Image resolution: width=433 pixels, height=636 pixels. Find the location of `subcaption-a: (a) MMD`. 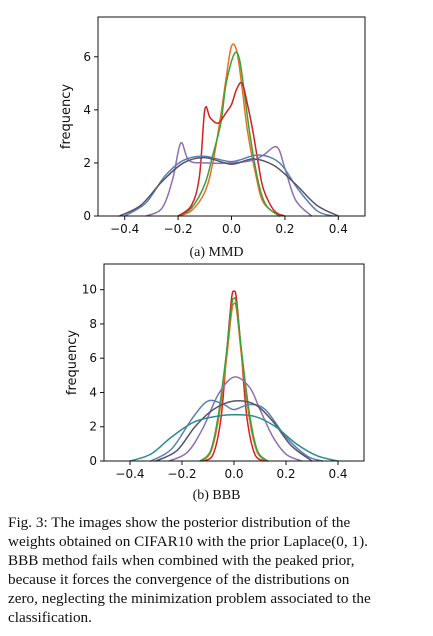

subcaption-a: (a) MMD is located at coordinates (216, 252).